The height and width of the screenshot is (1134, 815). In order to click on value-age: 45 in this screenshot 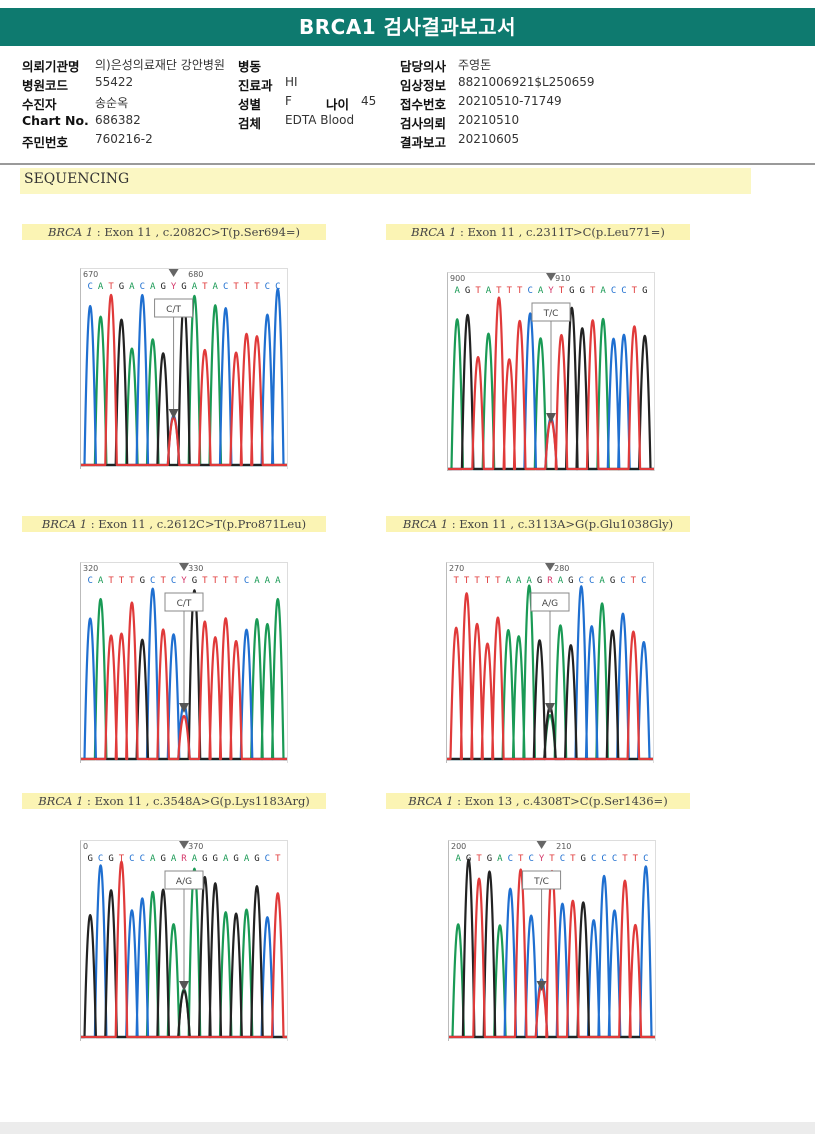, I will do `click(369, 101)`.